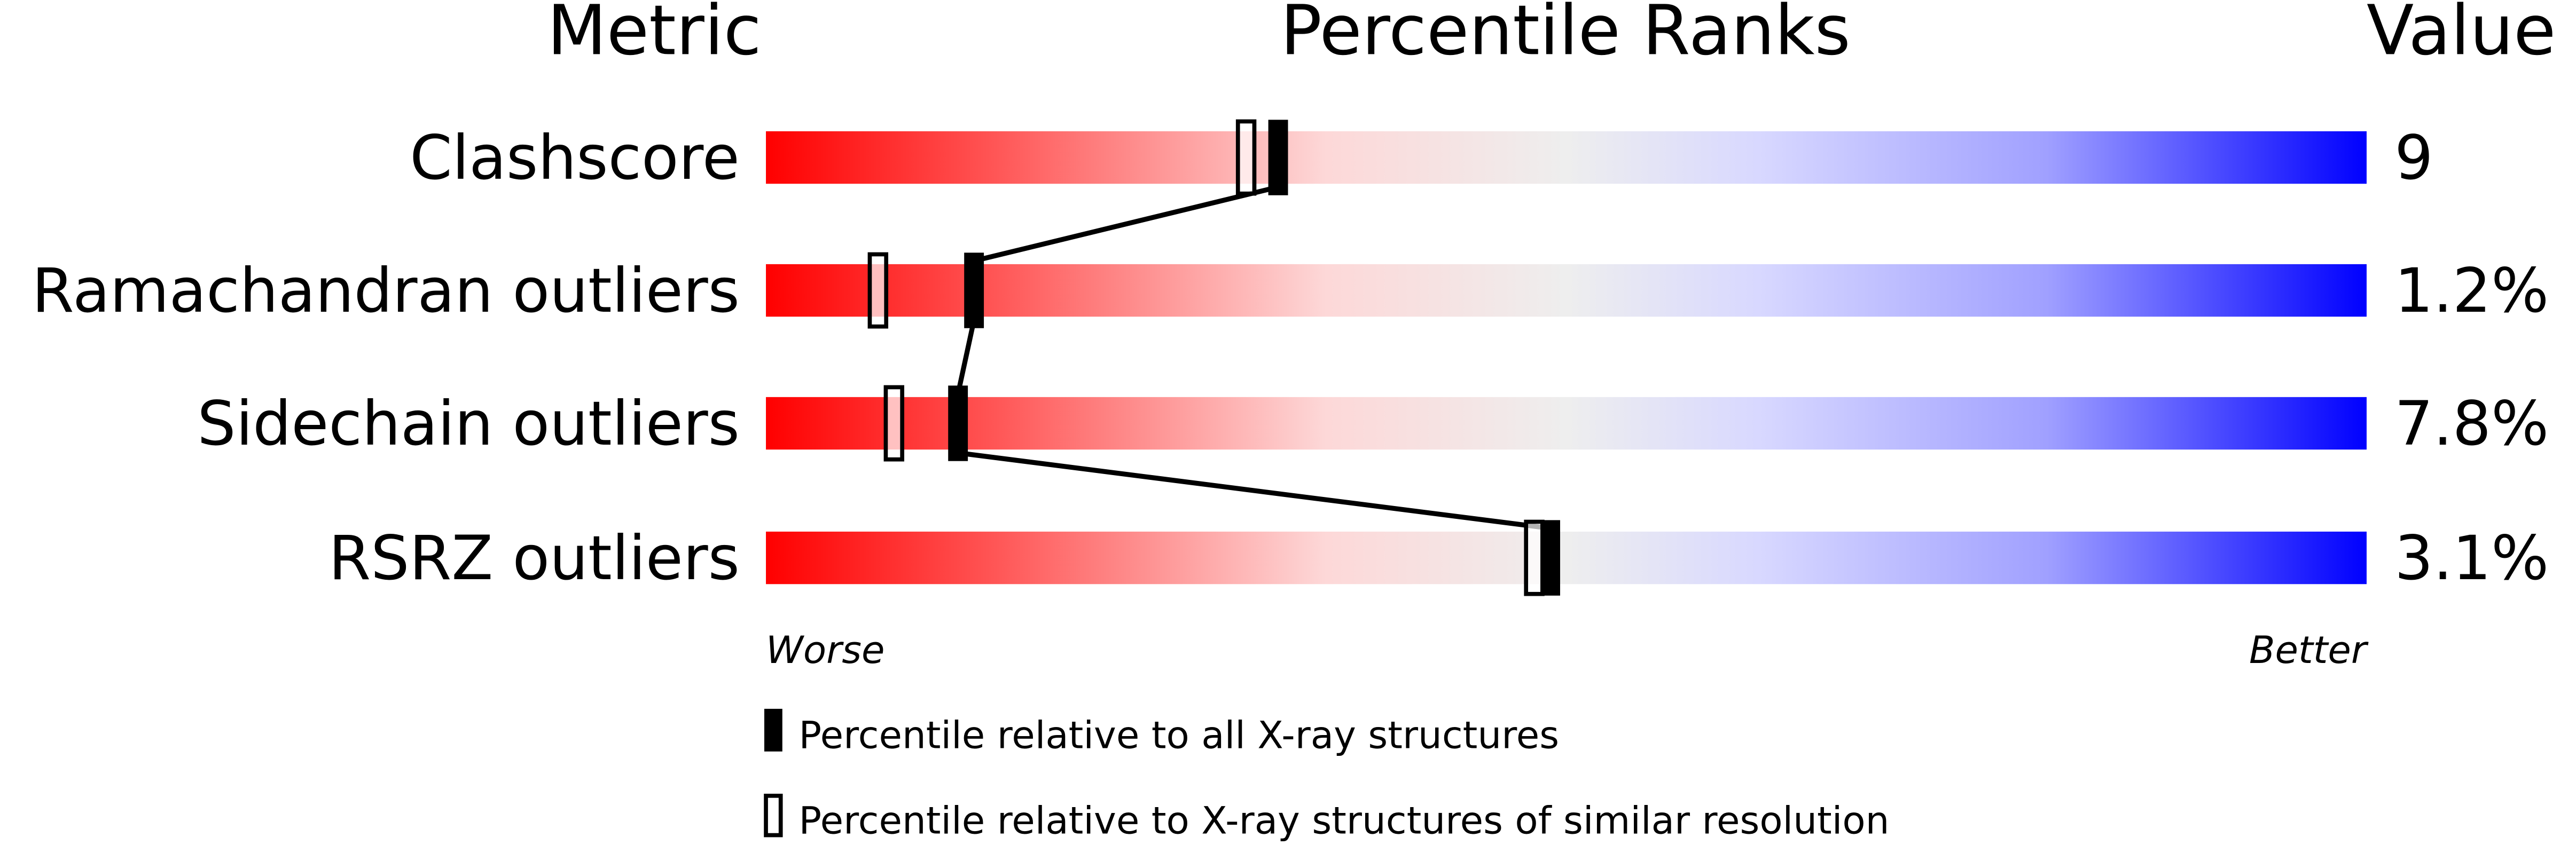 The width and height of the screenshot is (2576, 845). What do you see at coordinates (2309, 650) in the screenshot?
I see `better-label: Better` at bounding box center [2309, 650].